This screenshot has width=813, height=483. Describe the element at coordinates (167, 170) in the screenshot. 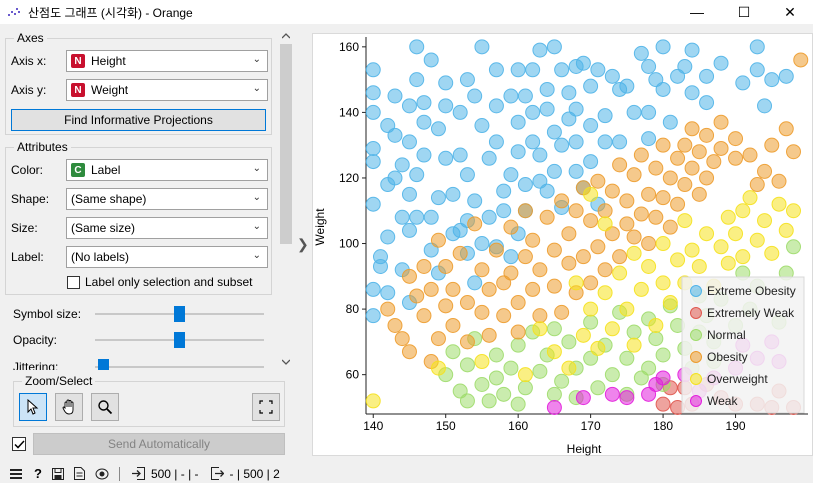

I see `color-combo: C Label ⌄` at that location.